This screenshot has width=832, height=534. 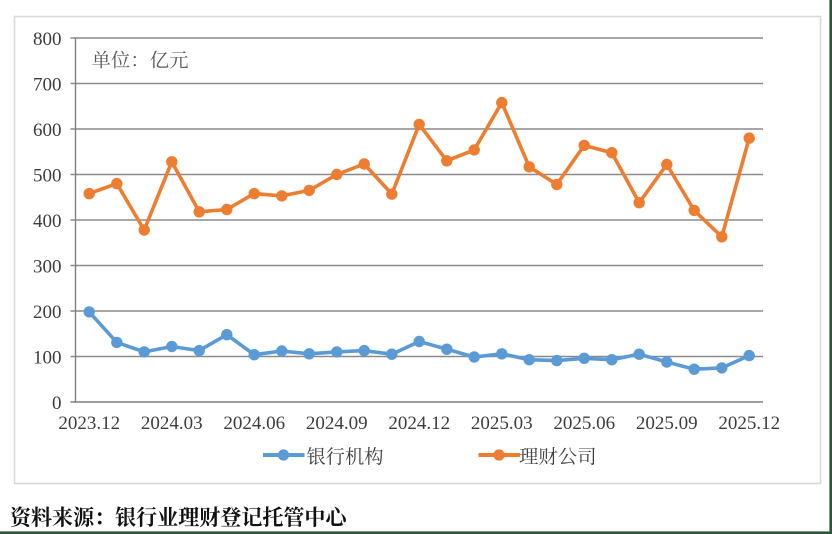 What do you see at coordinates (140, 59) in the screenshot?
I see `svg-text: 单位：亿元` at bounding box center [140, 59].